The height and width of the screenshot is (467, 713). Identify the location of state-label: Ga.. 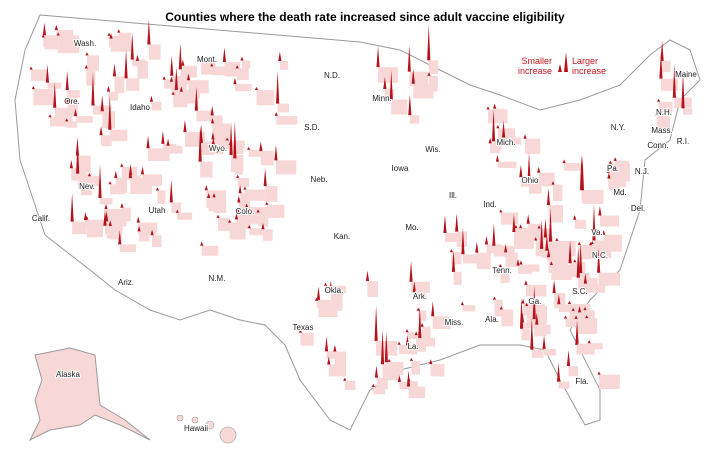
(535, 301).